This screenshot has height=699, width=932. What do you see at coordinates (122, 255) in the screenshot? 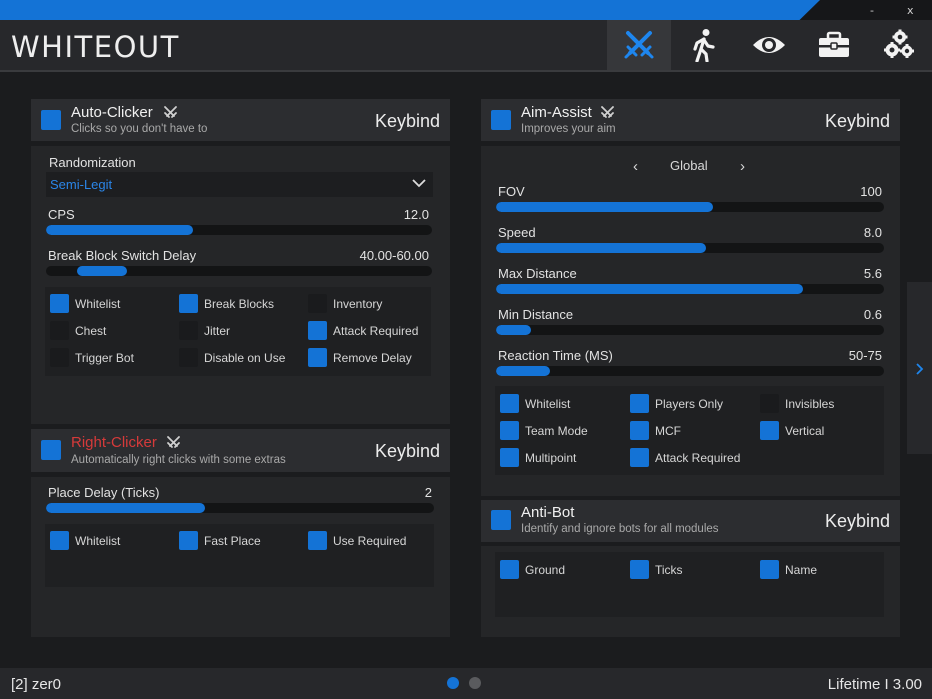
I see `break-block-delay-label: Break Block Switch Delay` at bounding box center [122, 255].